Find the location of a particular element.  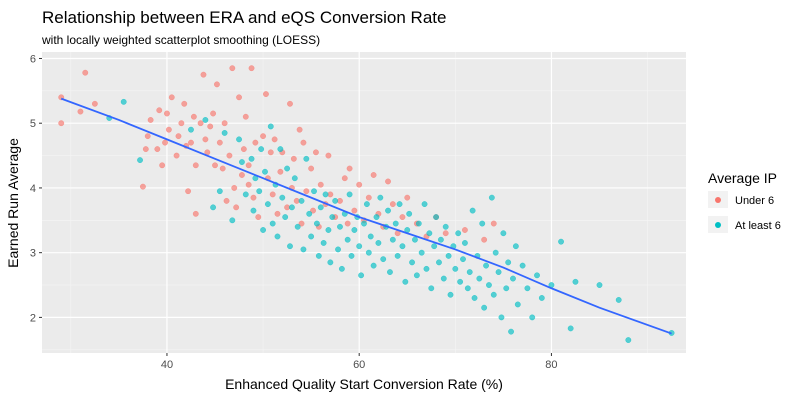

y-tick-label: 5 is located at coordinates (33, 124).